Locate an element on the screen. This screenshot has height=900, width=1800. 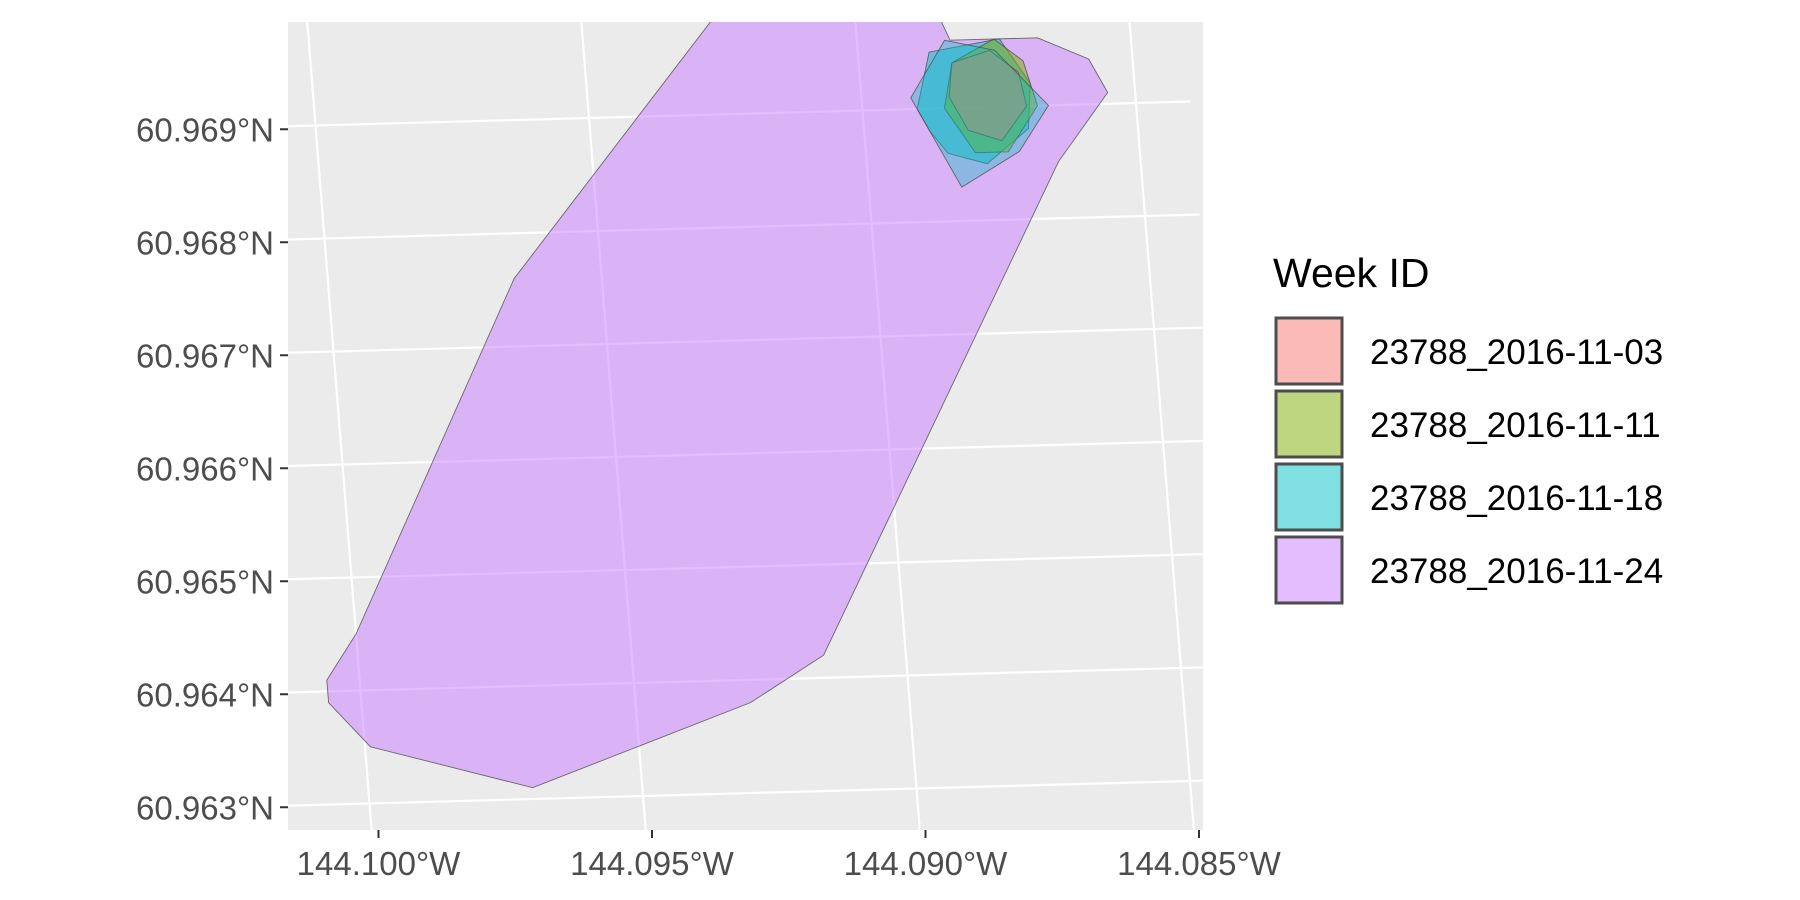
y-tick-label-1: 60.964°N is located at coordinates (205, 694).